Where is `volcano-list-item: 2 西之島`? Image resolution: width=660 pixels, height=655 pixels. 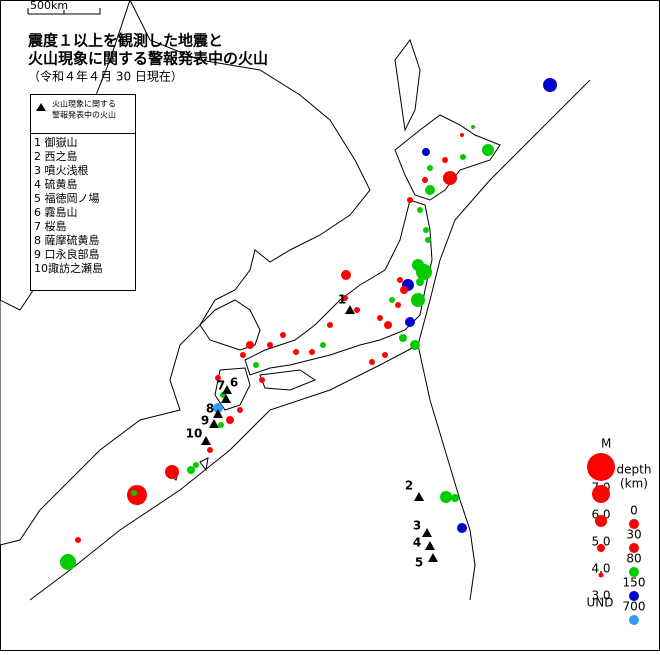 volcano-list-item: 2 西之島 is located at coordinates (56, 156).